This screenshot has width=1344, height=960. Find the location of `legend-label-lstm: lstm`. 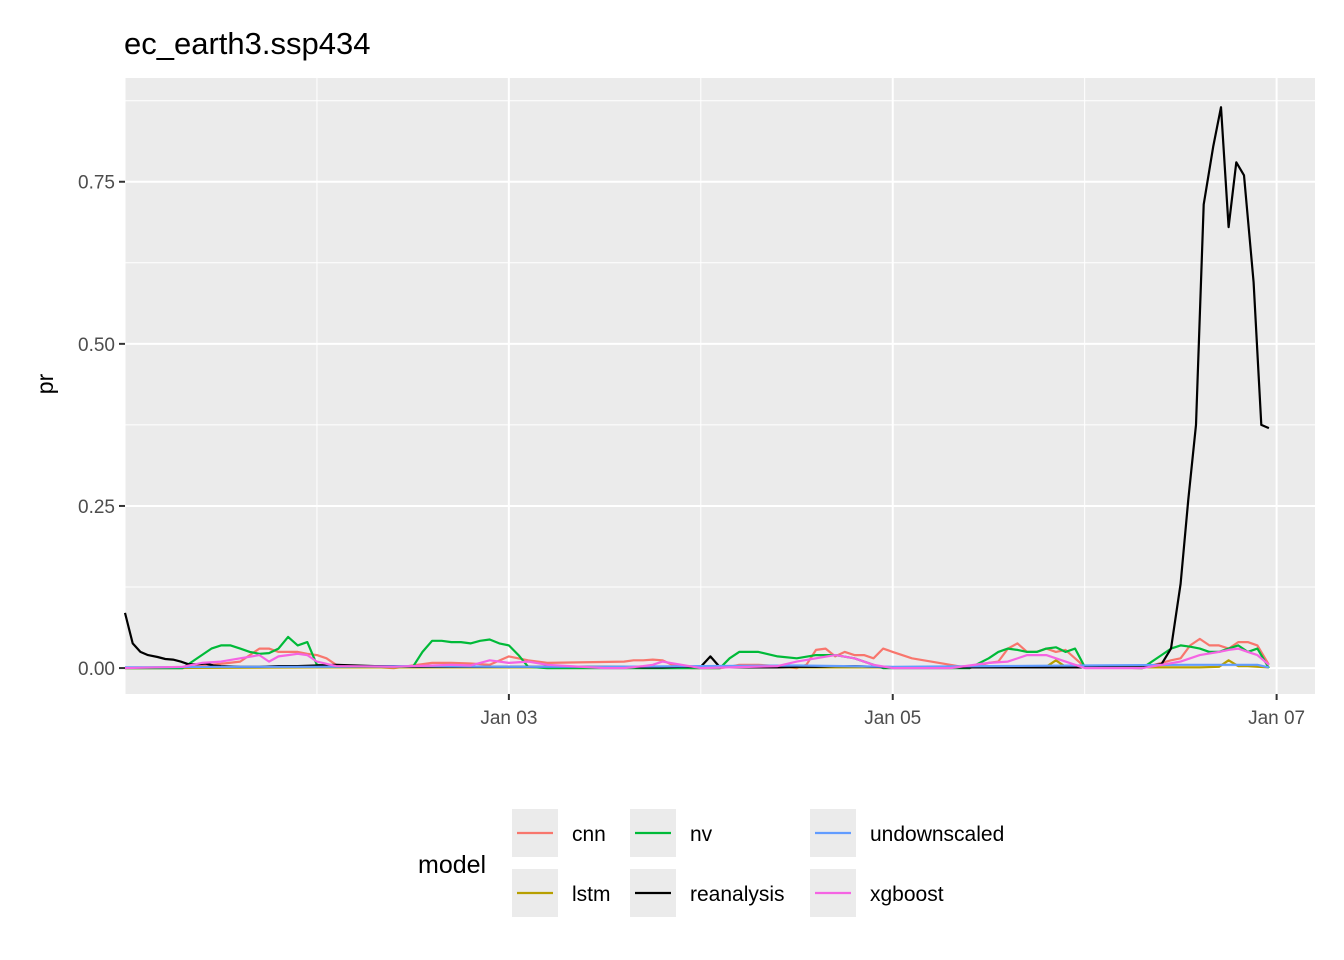

legend-label-lstm: lstm is located at coordinates (591, 894).